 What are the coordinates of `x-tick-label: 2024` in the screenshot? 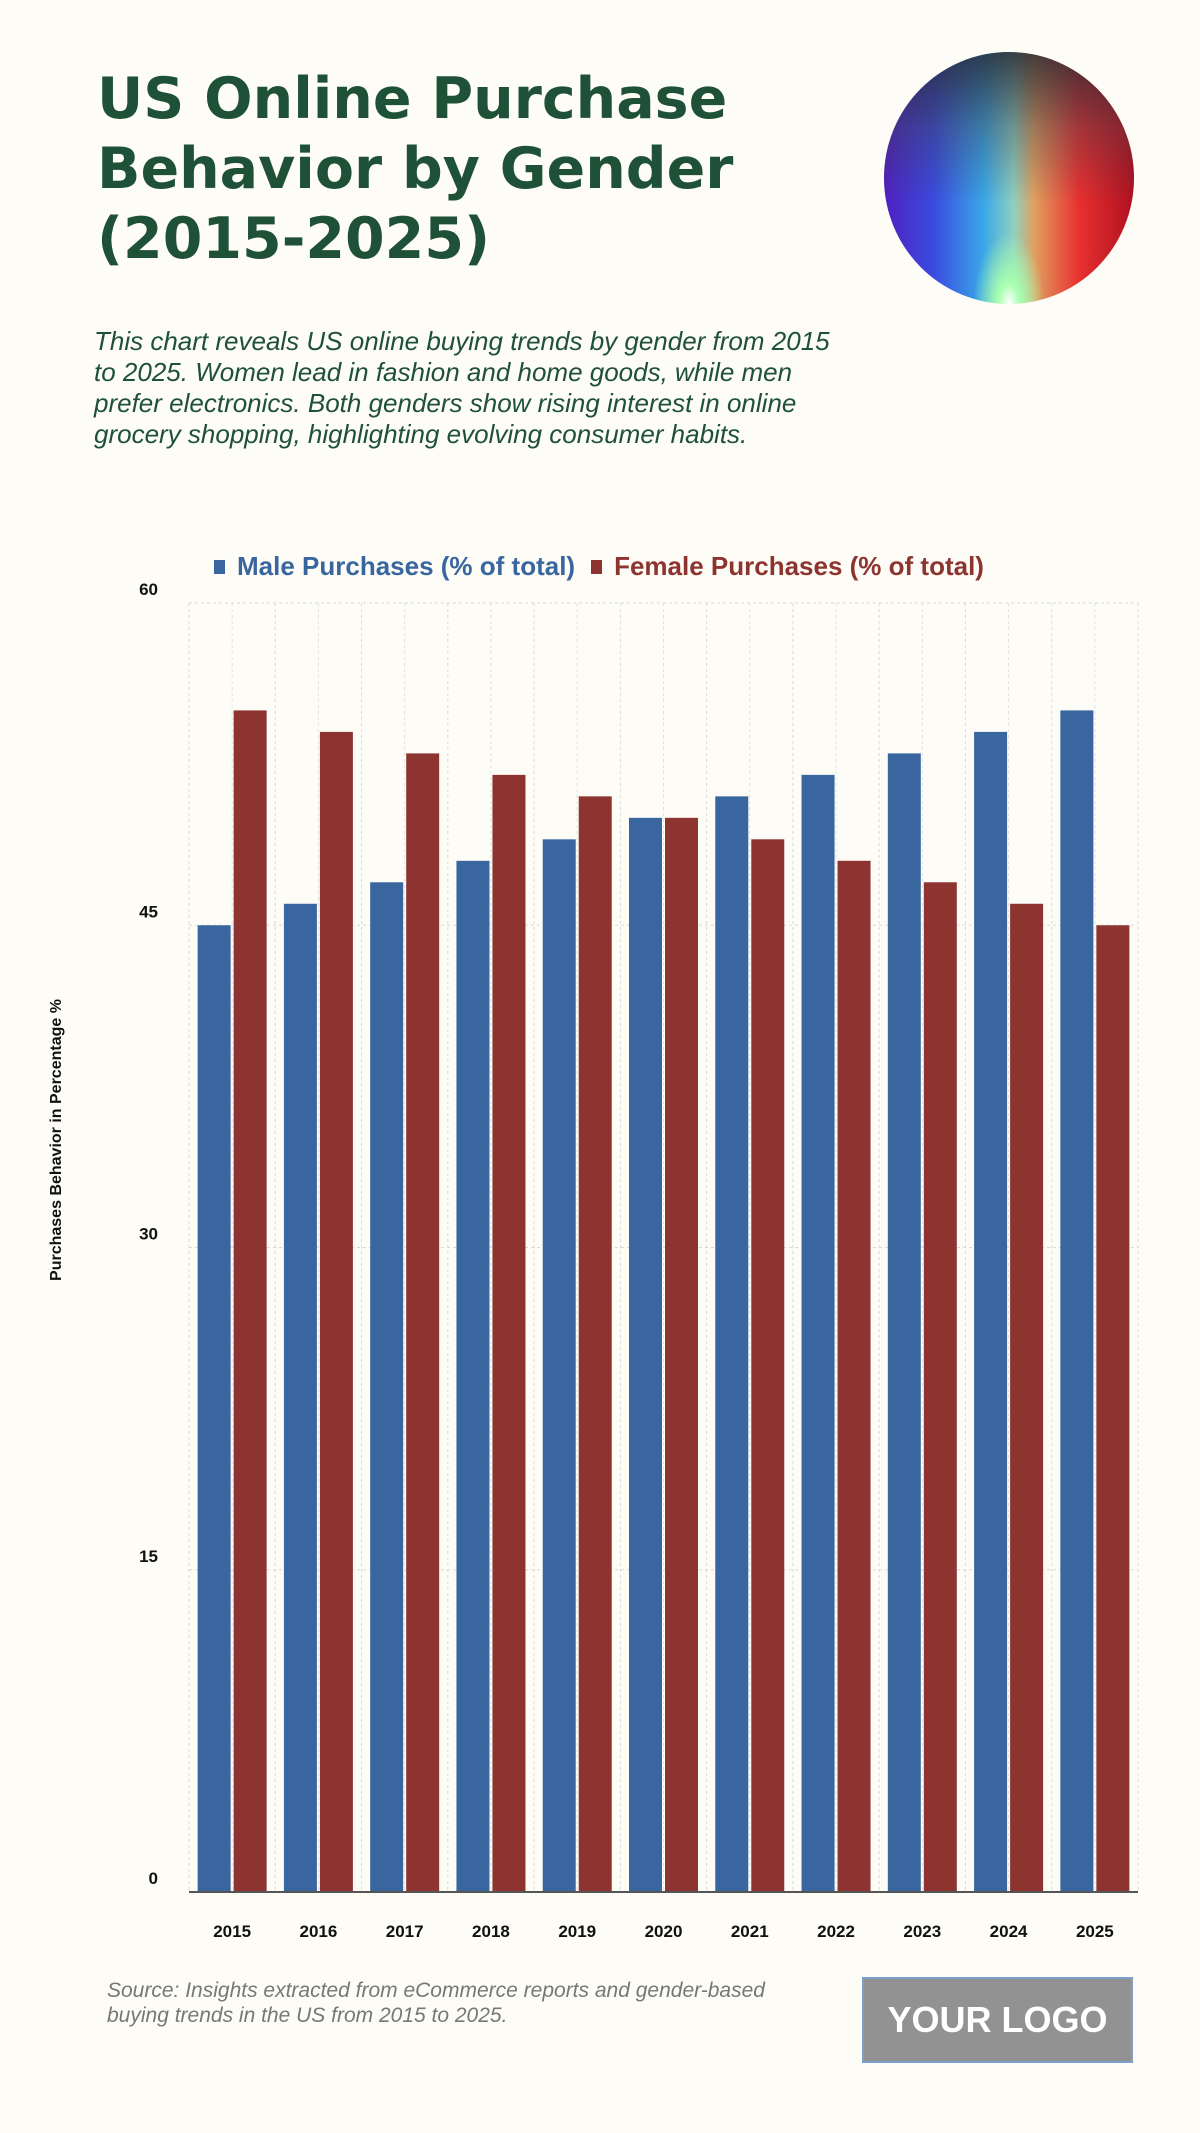 It's located at (1009, 1931).